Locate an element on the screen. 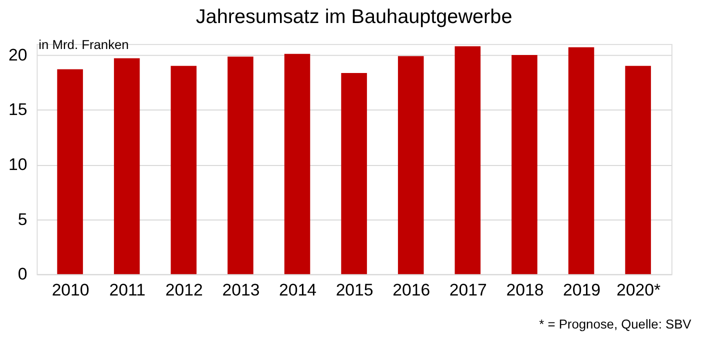  x-tick-label: 2016 is located at coordinates (411, 290).